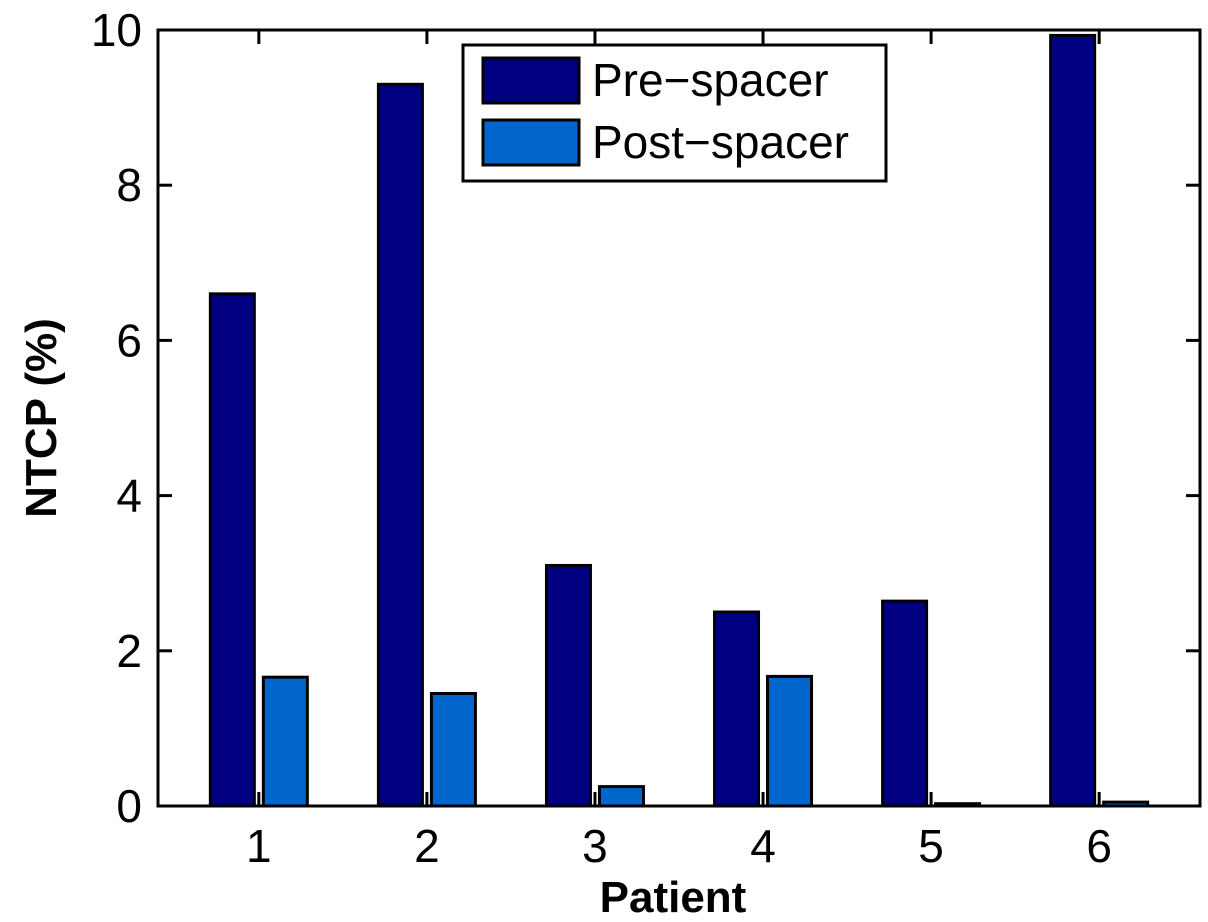  Describe the element at coordinates (720, 142) in the screenshot. I see `legend-label-series2: Post−spacer` at that location.